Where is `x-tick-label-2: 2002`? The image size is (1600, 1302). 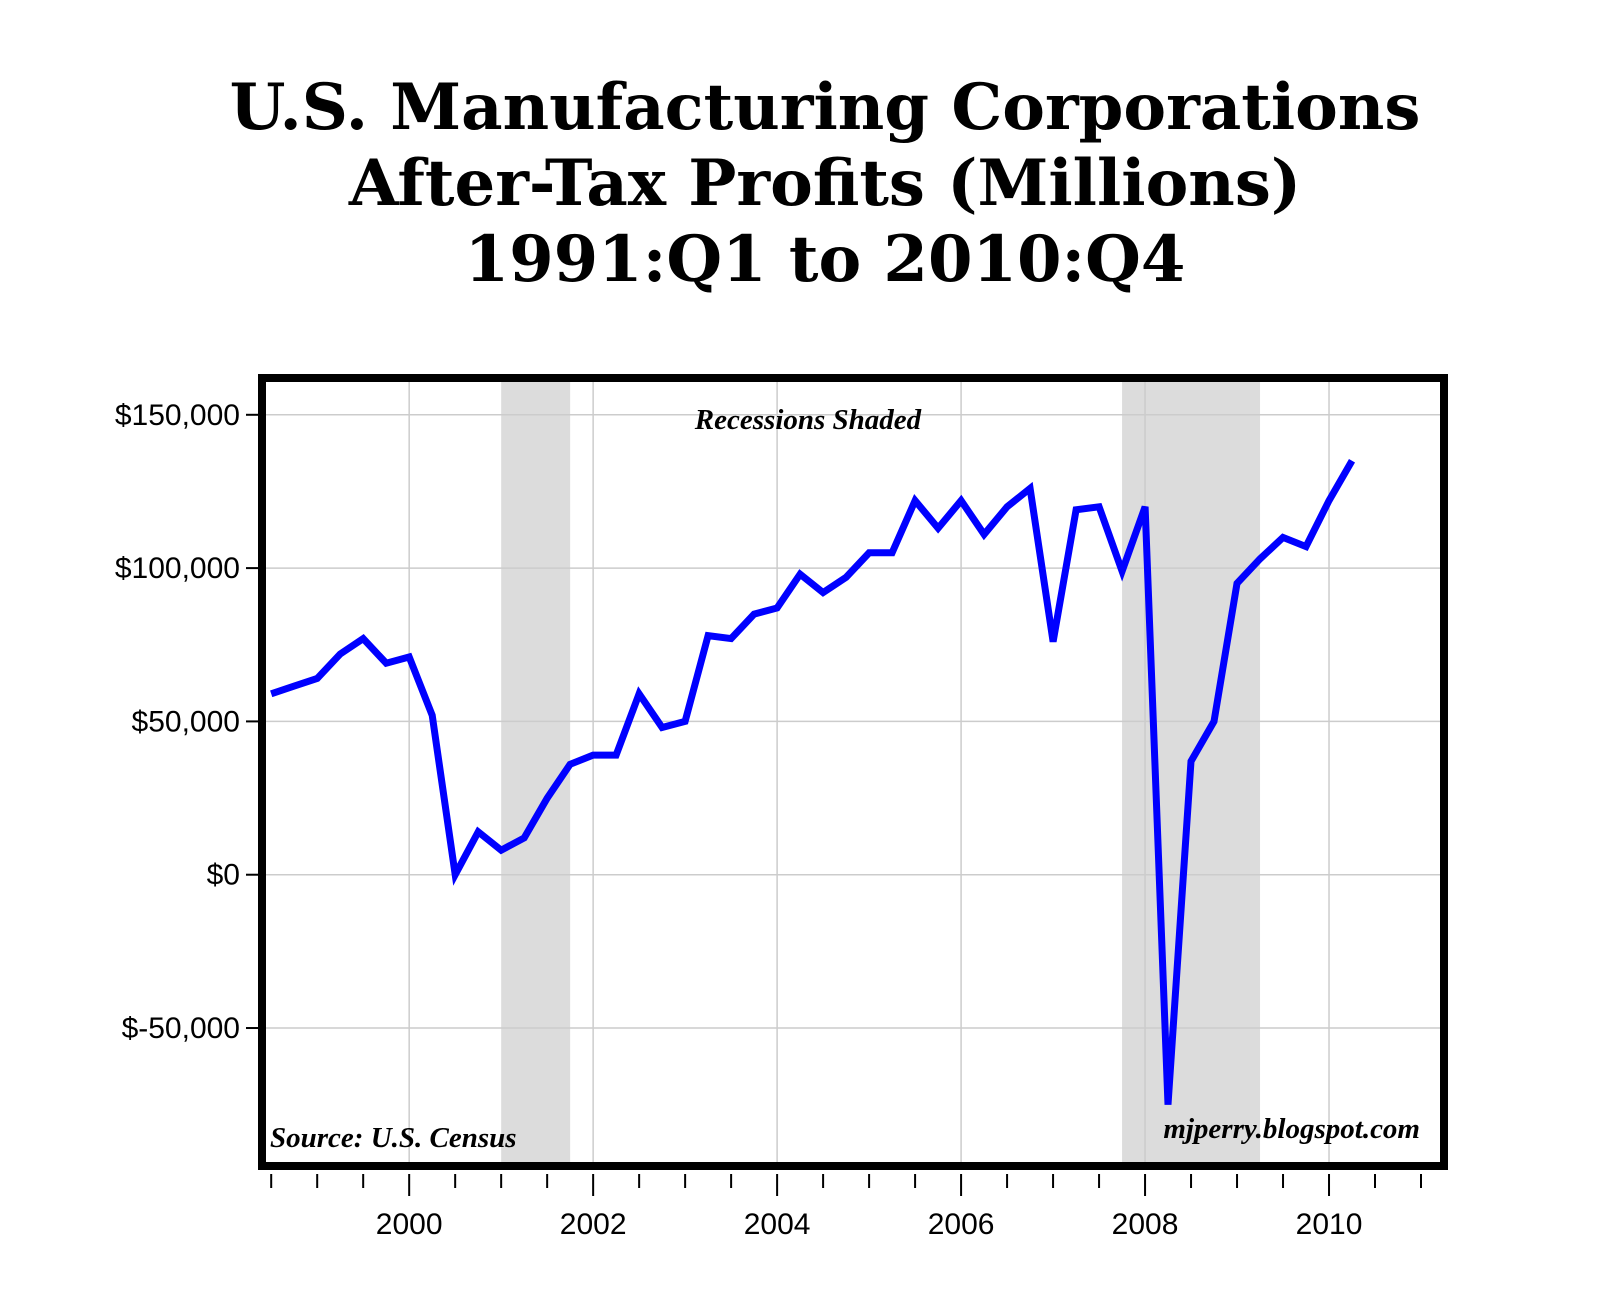 x-tick-label-2: 2002 is located at coordinates (593, 1224).